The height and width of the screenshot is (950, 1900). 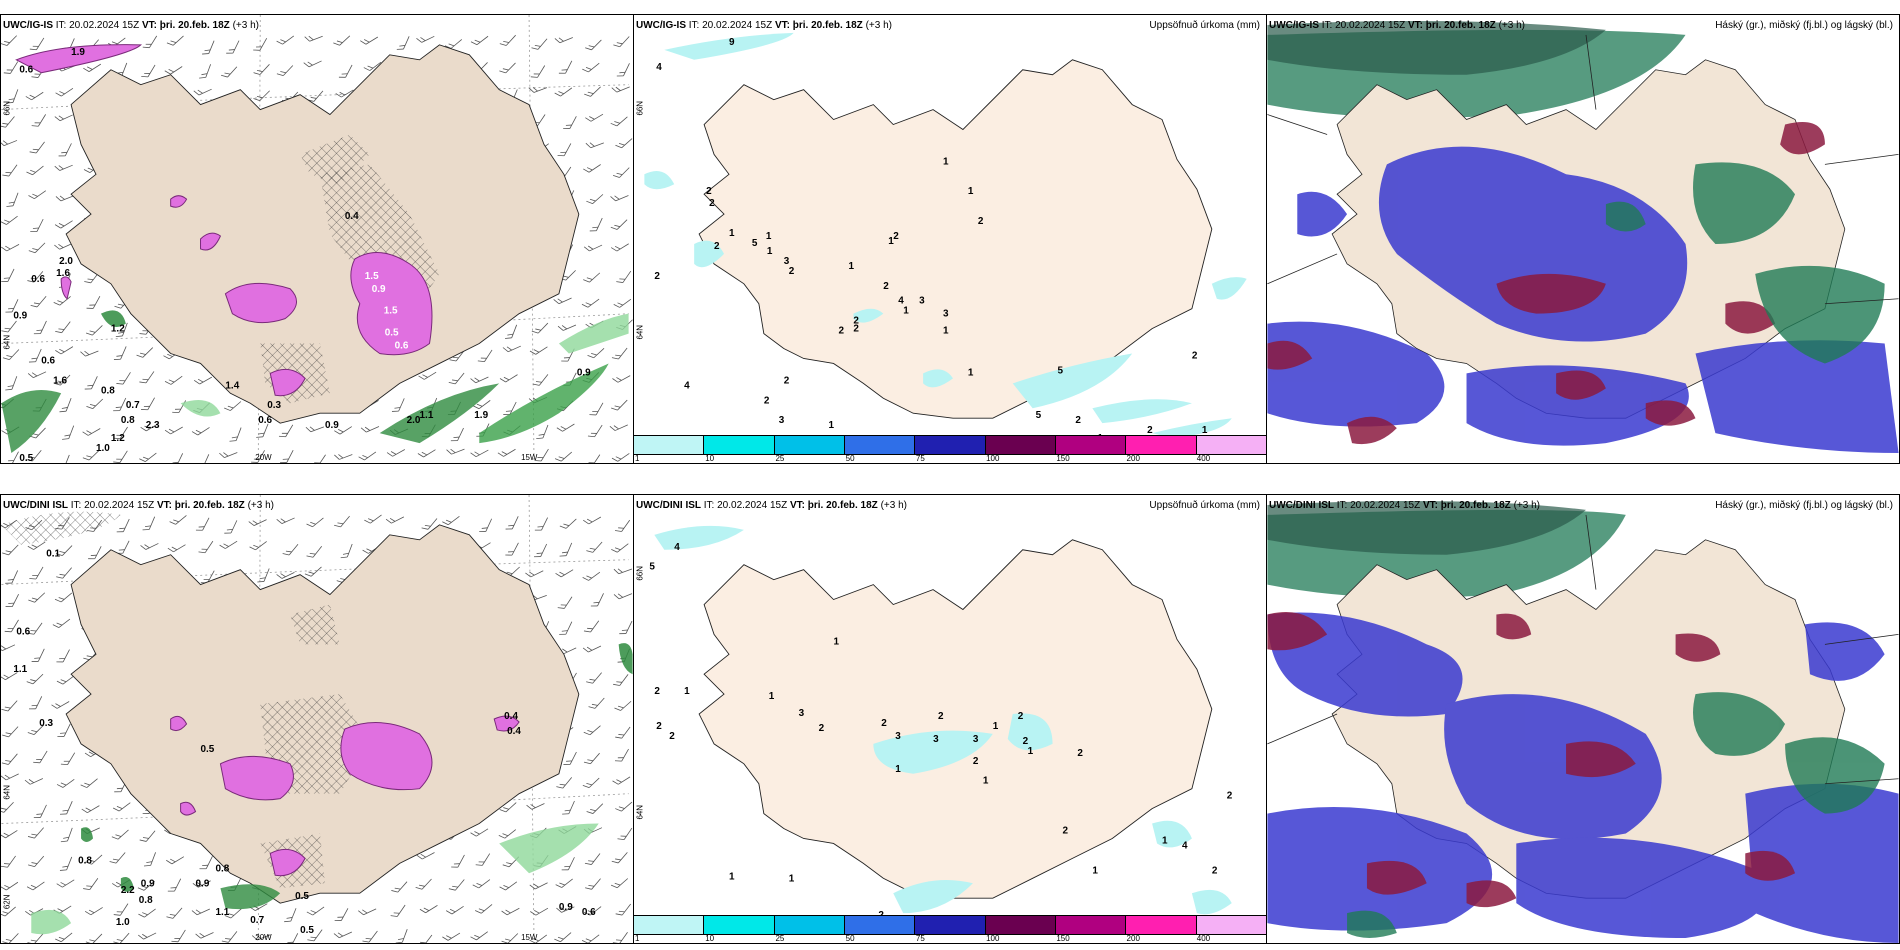 What do you see at coordinates (637, 938) in the screenshot?
I see `colorbar-label: 1` at bounding box center [637, 938].